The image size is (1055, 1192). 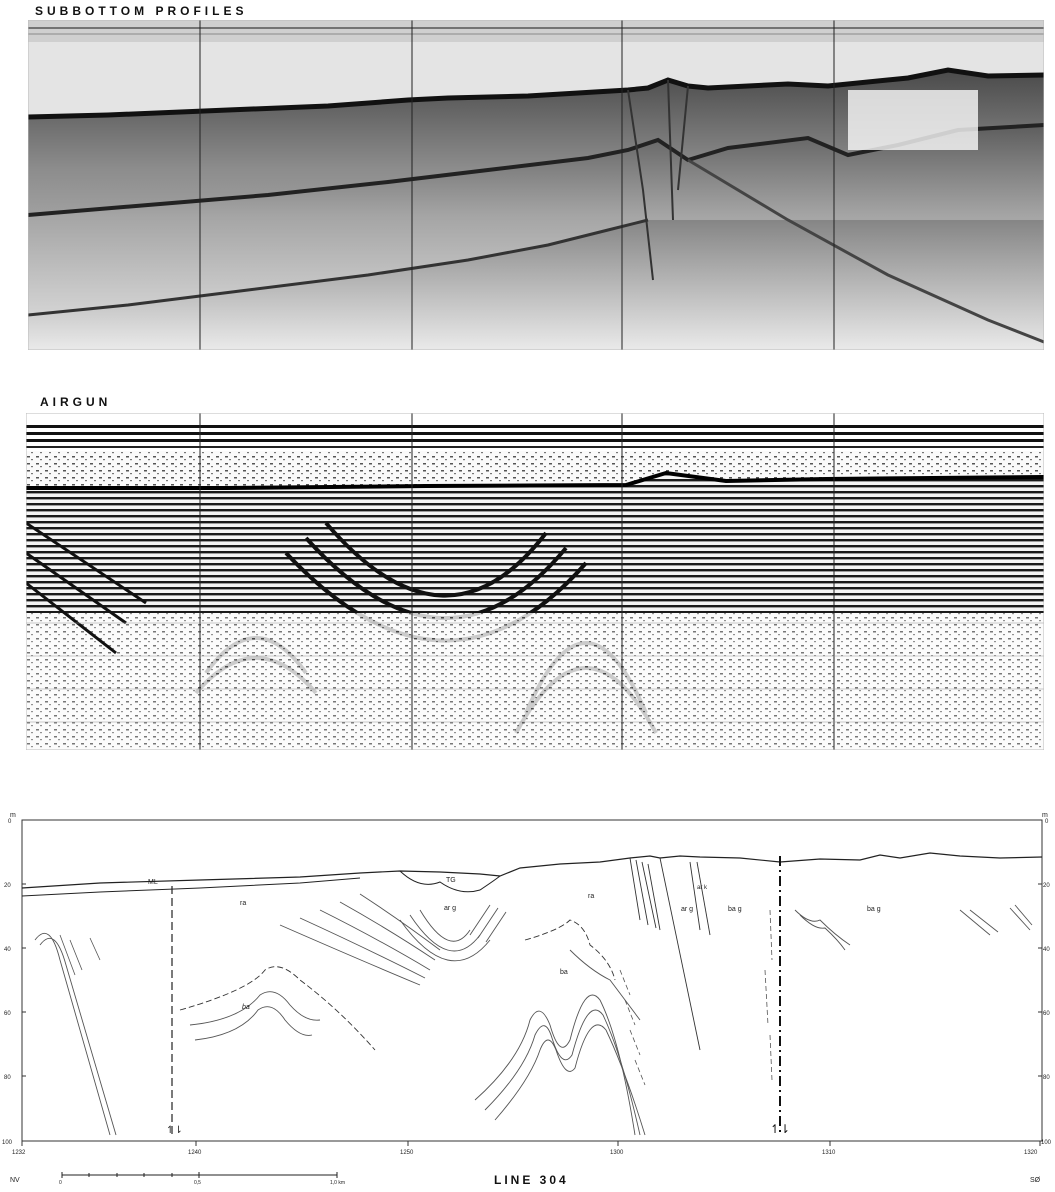 What do you see at coordinates (19, 1153) in the screenshot?
I see `fix-tick-label: 1232` at bounding box center [19, 1153].